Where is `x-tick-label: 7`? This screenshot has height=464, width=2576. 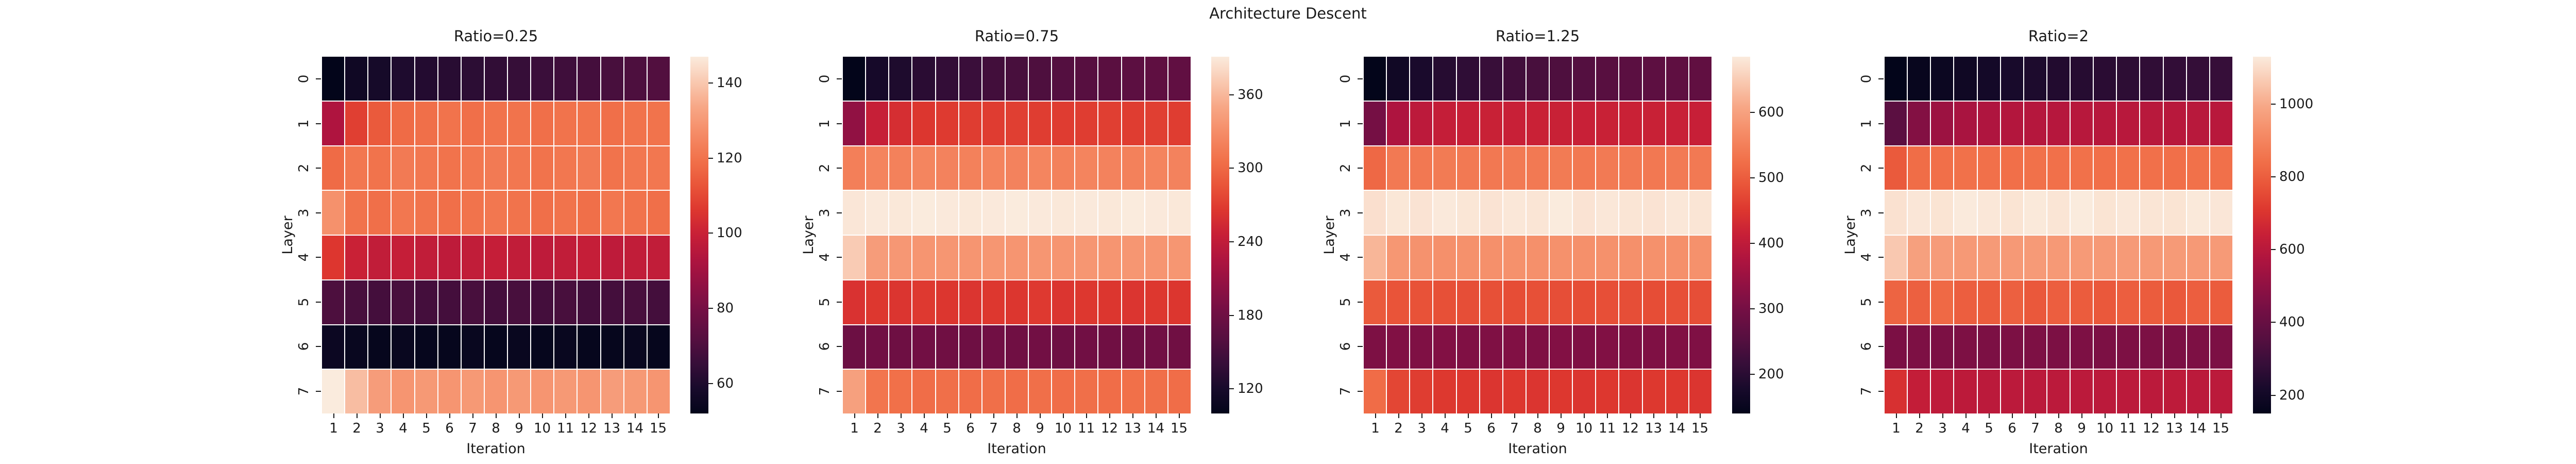 x-tick-label: 7 is located at coordinates (2035, 428).